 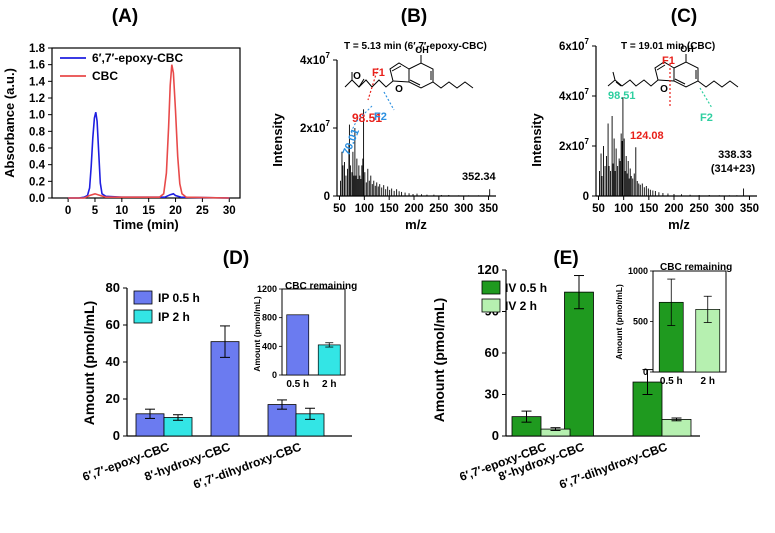 What do you see at coordinates (679, 224) in the screenshot?
I see `panel-c-x-axis-title: m/z` at bounding box center [679, 224].